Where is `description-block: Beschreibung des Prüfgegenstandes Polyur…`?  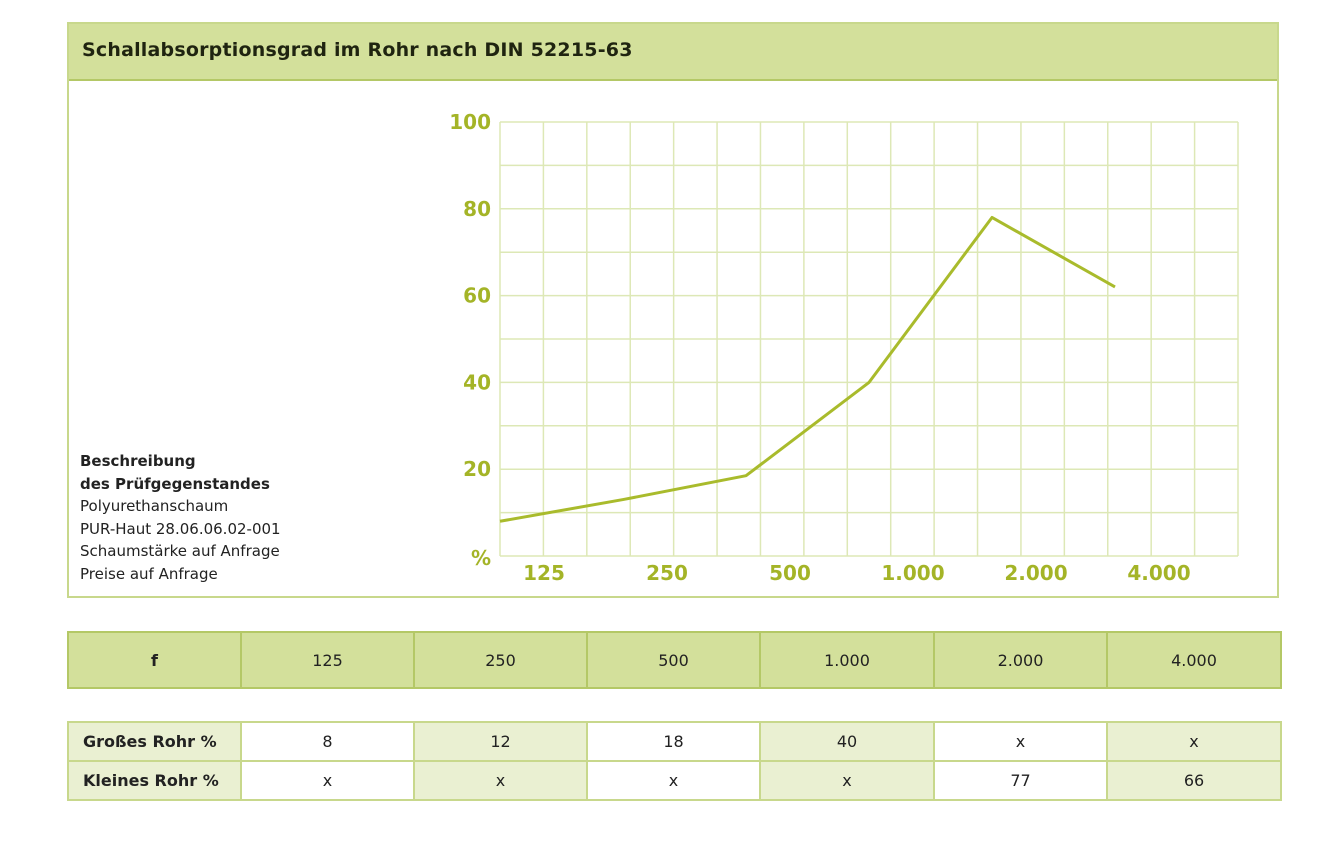
description-block: Beschreibung des Prüfgegenstandes Polyur… is located at coordinates (180, 517).